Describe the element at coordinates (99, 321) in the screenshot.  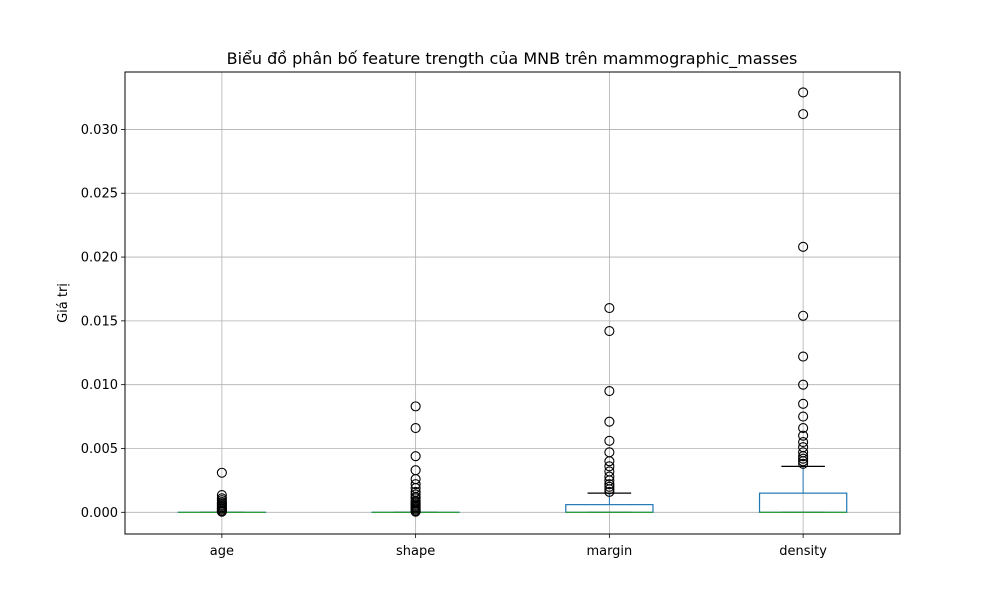
I see `y-tick-label: 0.015` at that location.